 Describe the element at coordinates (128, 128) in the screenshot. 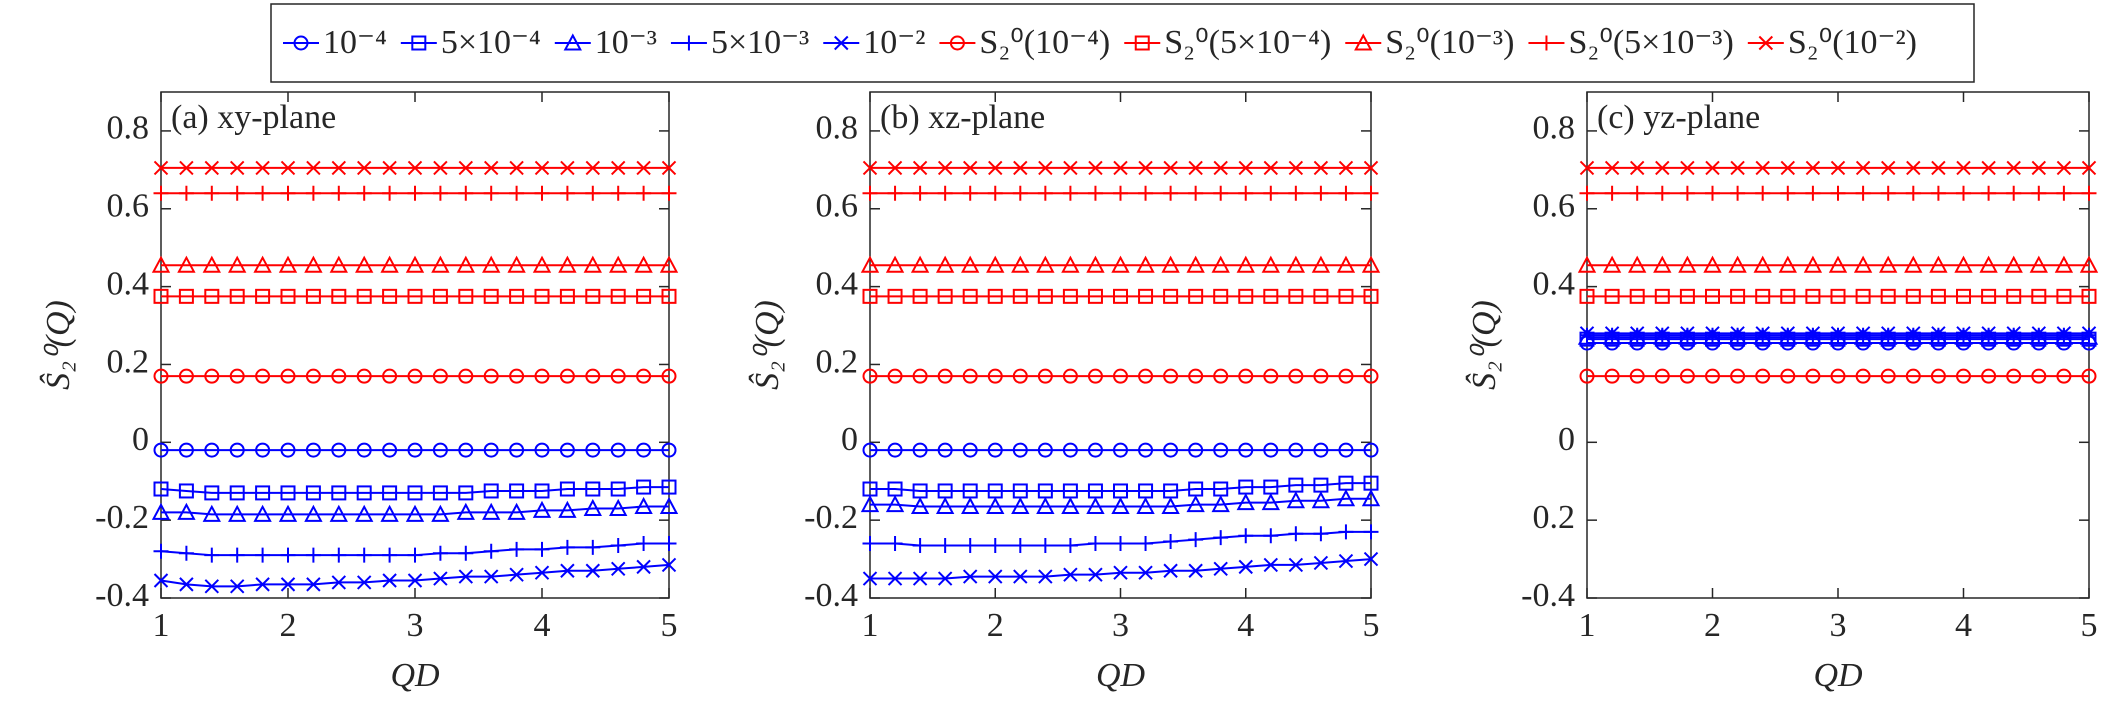

I see `y-tick-label: 0.8` at that location.